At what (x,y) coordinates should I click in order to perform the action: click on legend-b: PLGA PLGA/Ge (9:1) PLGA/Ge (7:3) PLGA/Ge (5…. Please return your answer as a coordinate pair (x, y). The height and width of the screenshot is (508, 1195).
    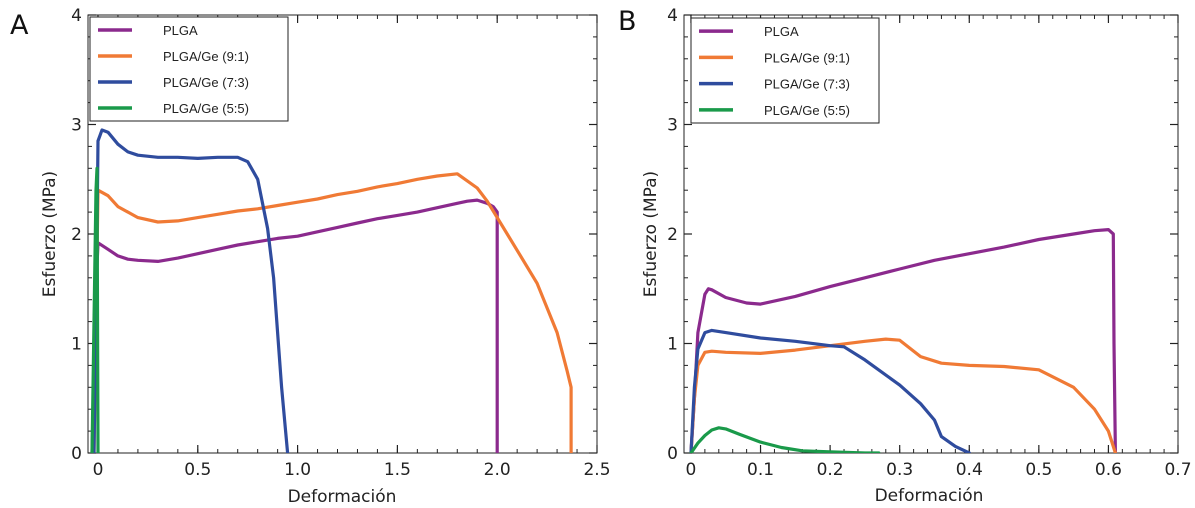
    Looking at the image, I should click on (785, 70).